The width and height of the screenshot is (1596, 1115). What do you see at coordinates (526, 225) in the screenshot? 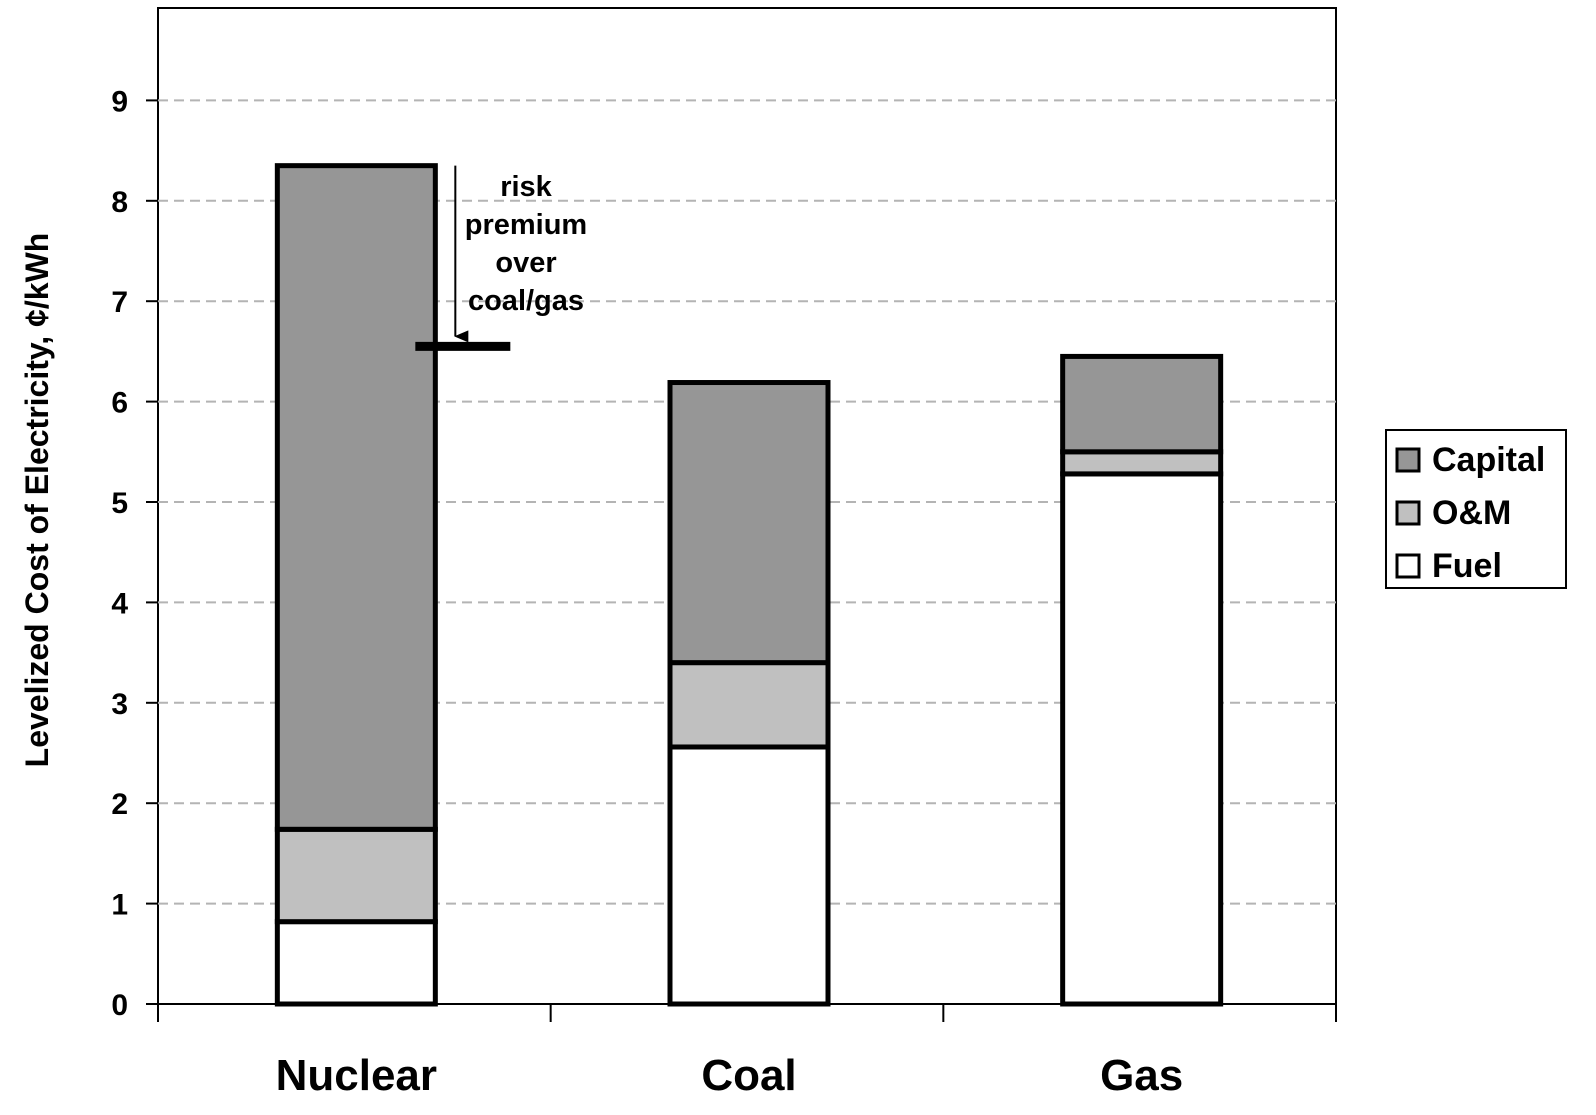
I see `annotation-text: premium` at bounding box center [526, 225].